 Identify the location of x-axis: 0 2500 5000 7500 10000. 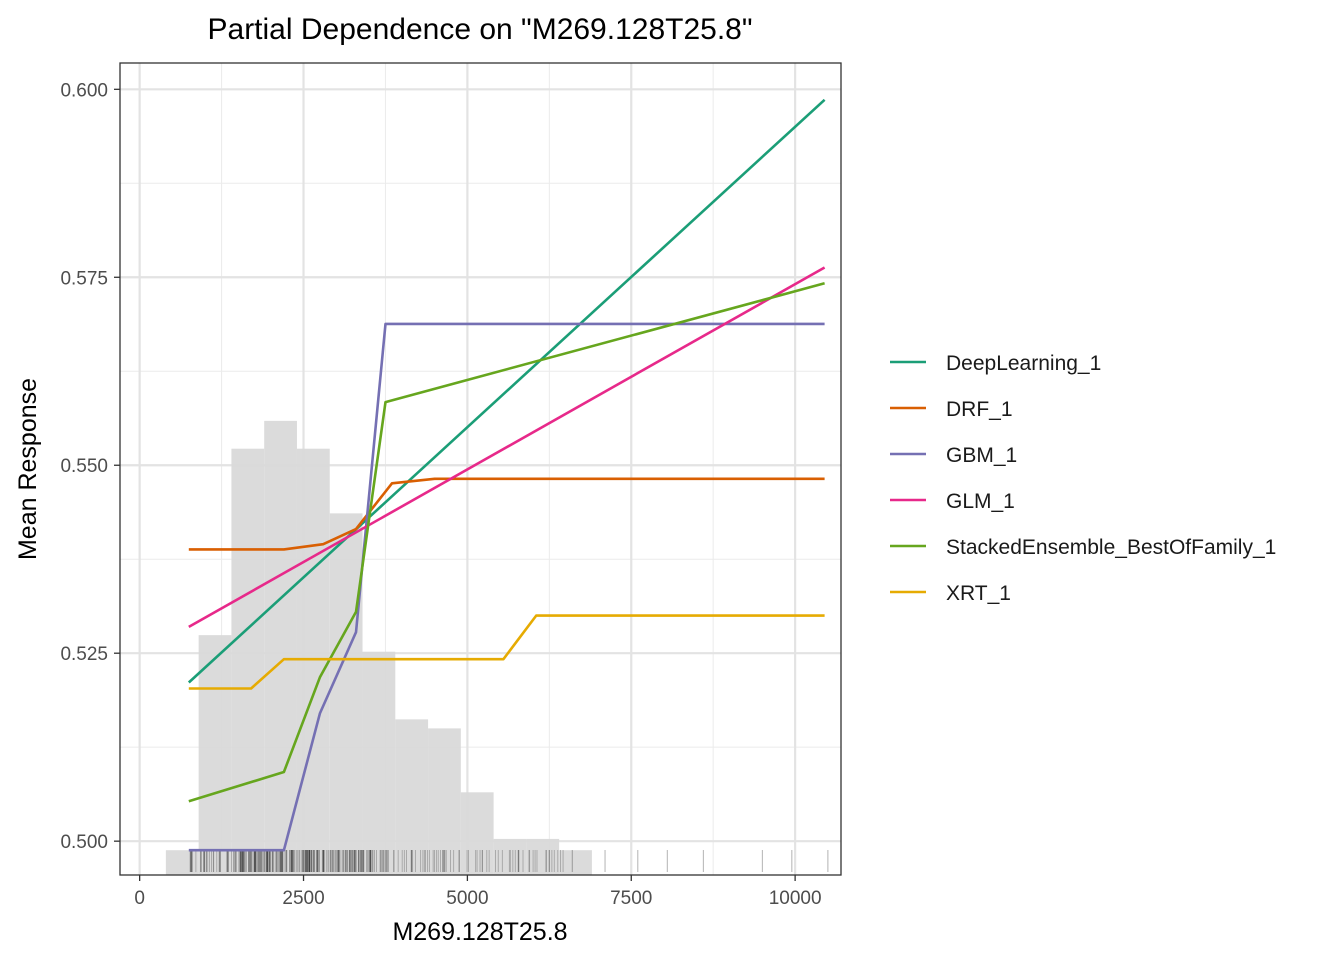
(478, 892).